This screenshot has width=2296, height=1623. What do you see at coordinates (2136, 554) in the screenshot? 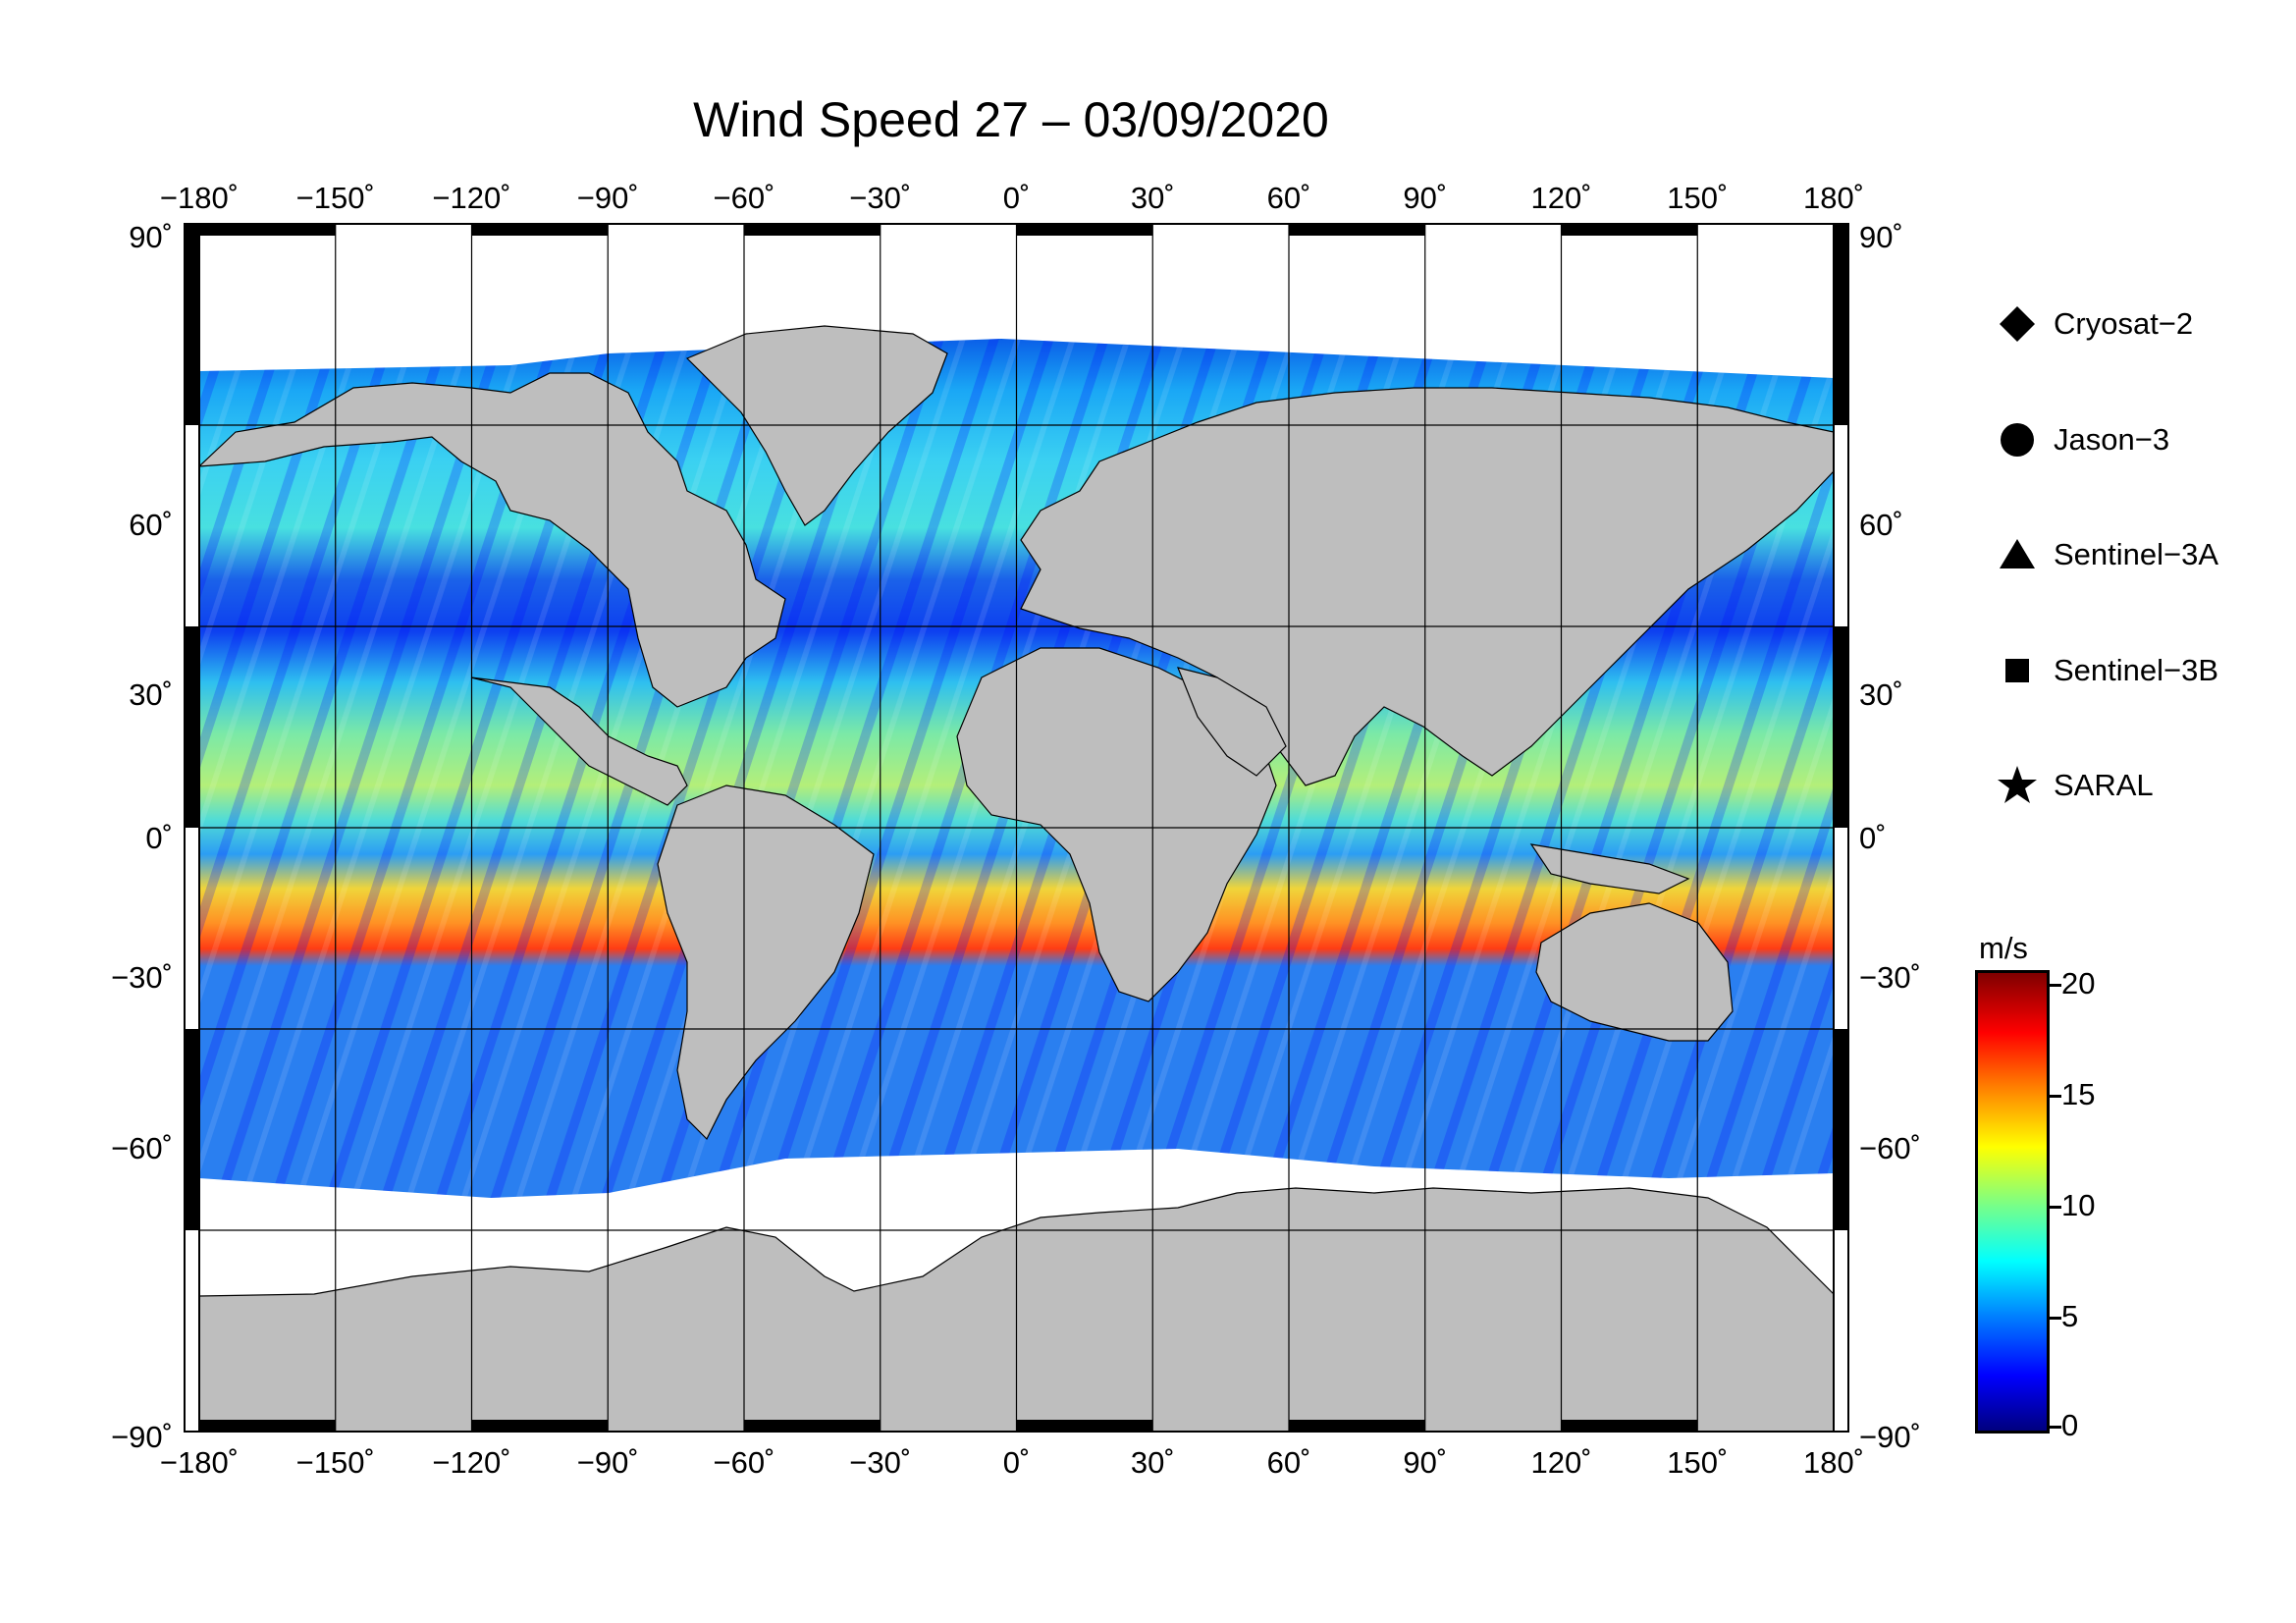
I see `legend-label: Sentinel−3A` at bounding box center [2136, 554].